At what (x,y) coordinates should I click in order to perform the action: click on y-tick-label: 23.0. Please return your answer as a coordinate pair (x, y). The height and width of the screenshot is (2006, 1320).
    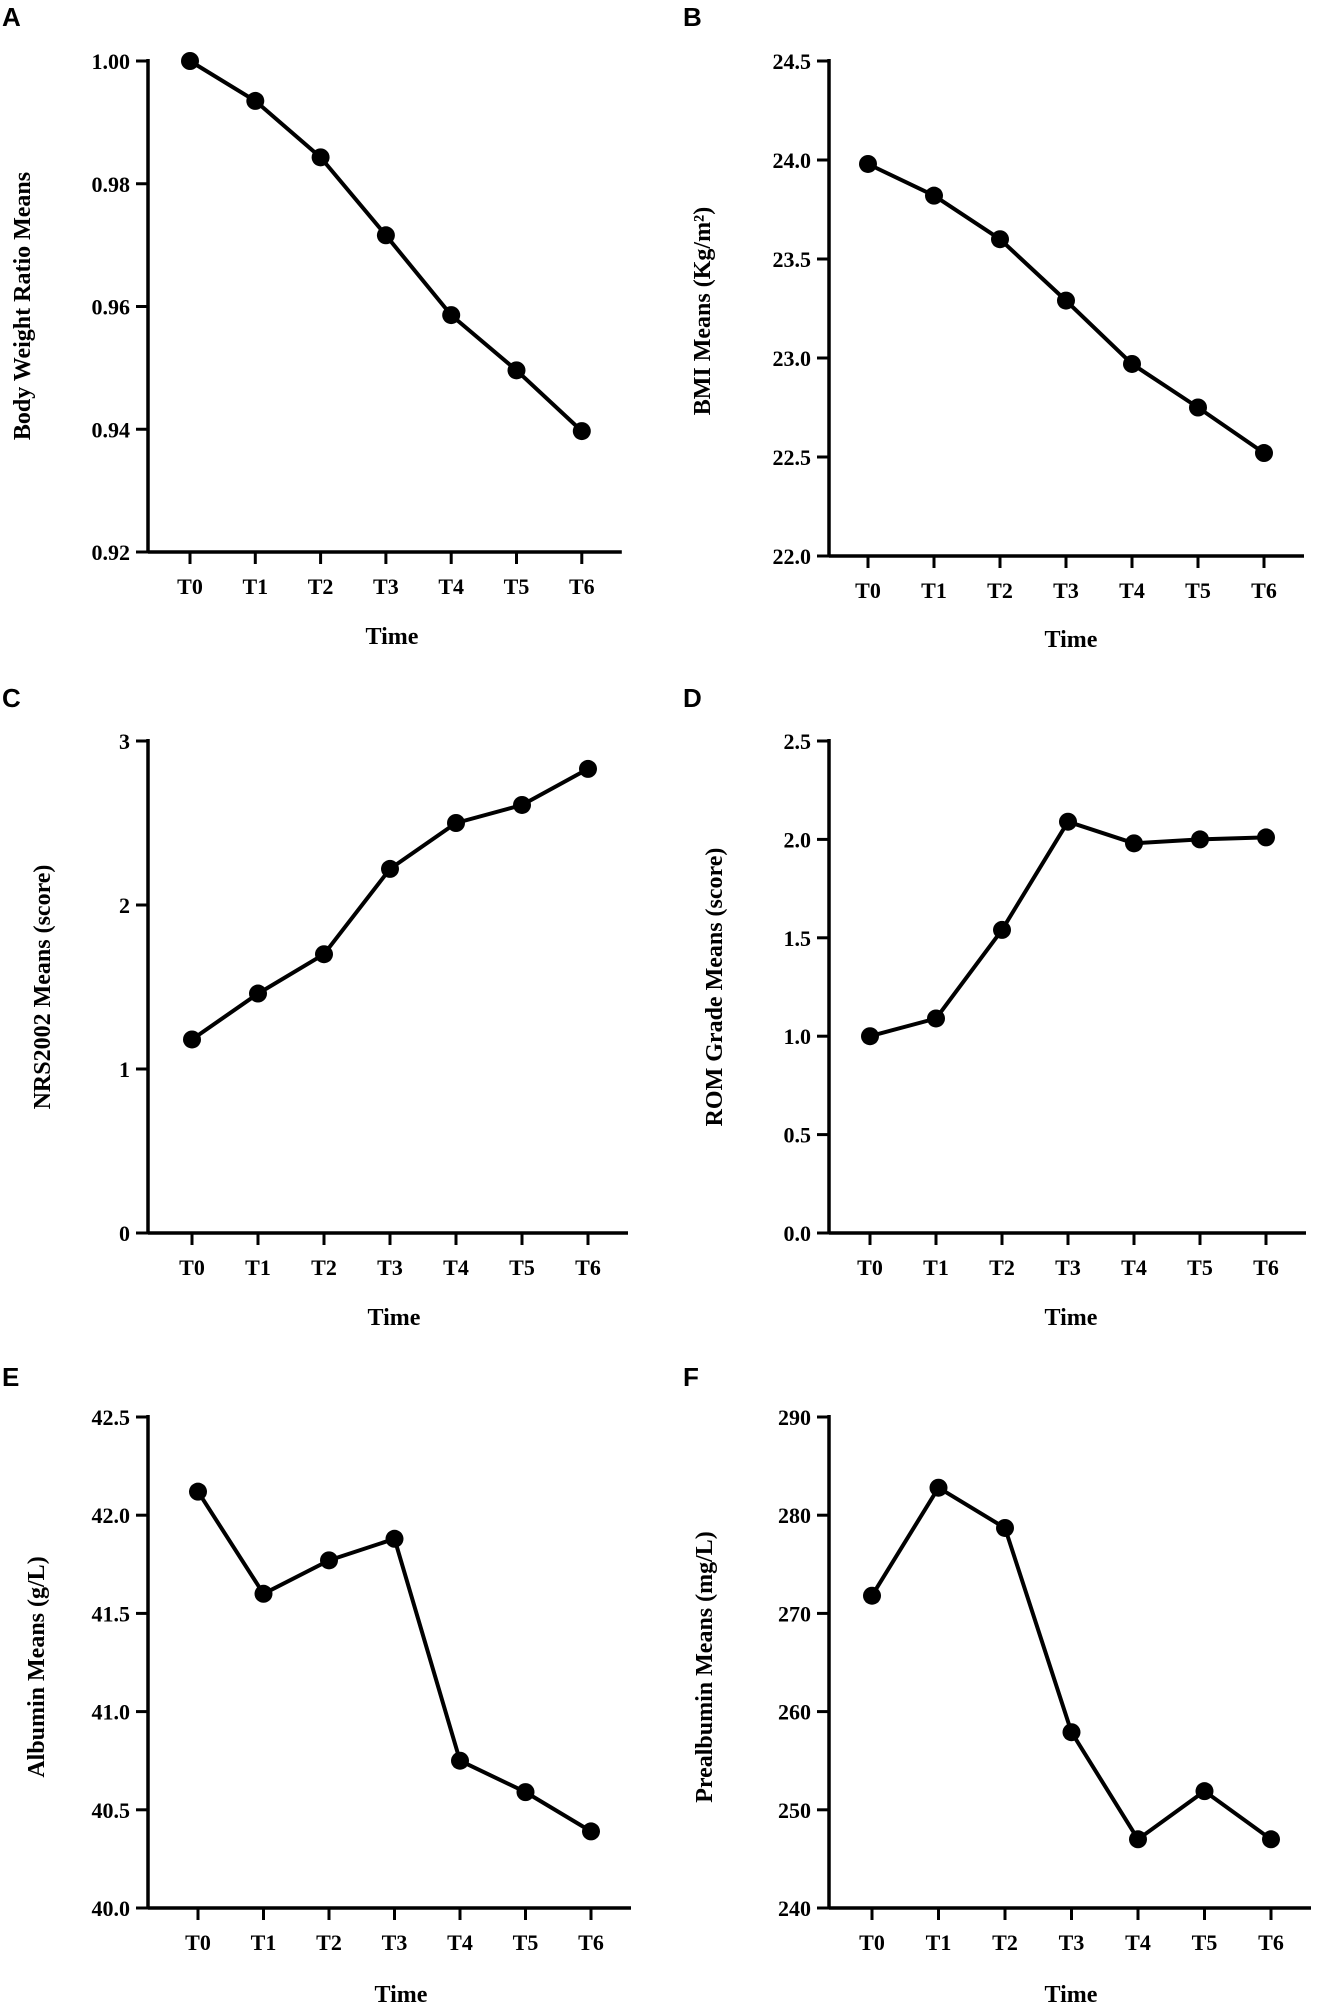
    Looking at the image, I should click on (792, 358).